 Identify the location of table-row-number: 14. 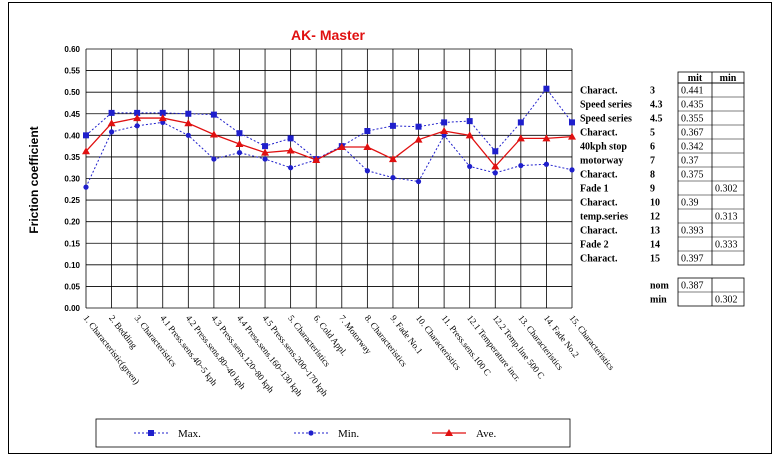
(655, 245).